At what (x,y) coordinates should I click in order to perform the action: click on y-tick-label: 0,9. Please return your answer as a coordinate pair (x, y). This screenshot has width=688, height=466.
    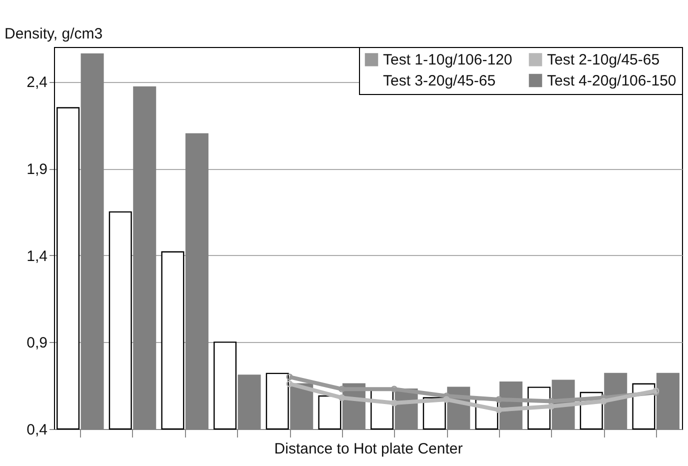
    Looking at the image, I should click on (37, 343).